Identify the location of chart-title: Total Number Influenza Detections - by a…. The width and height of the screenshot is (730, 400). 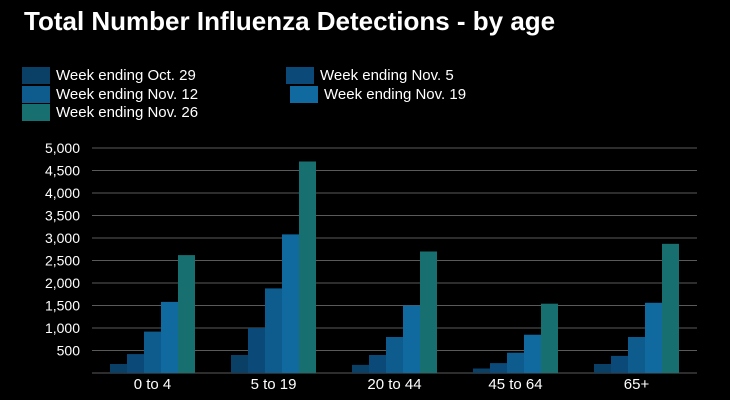
(290, 21).